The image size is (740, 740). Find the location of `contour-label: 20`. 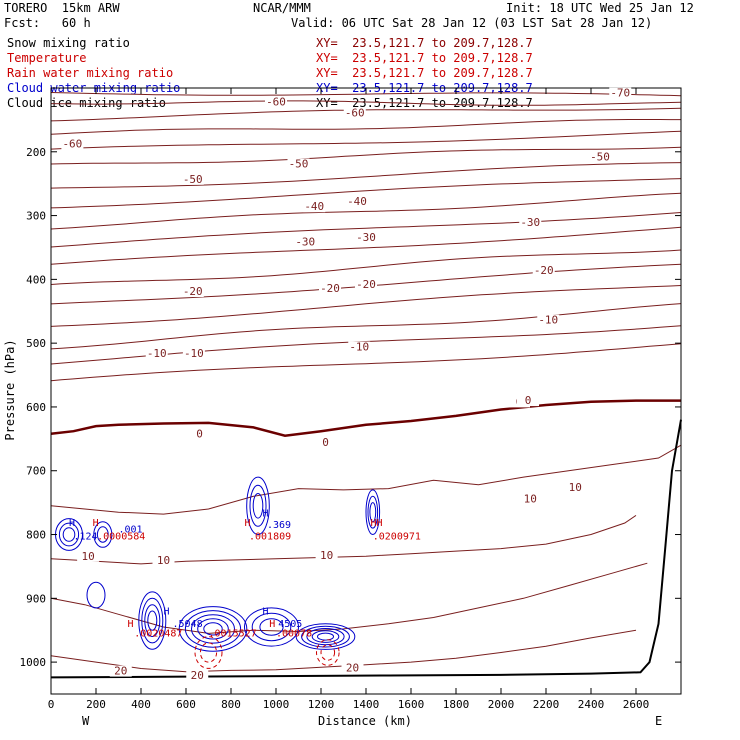

contour-label: 20 is located at coordinates (120, 671).